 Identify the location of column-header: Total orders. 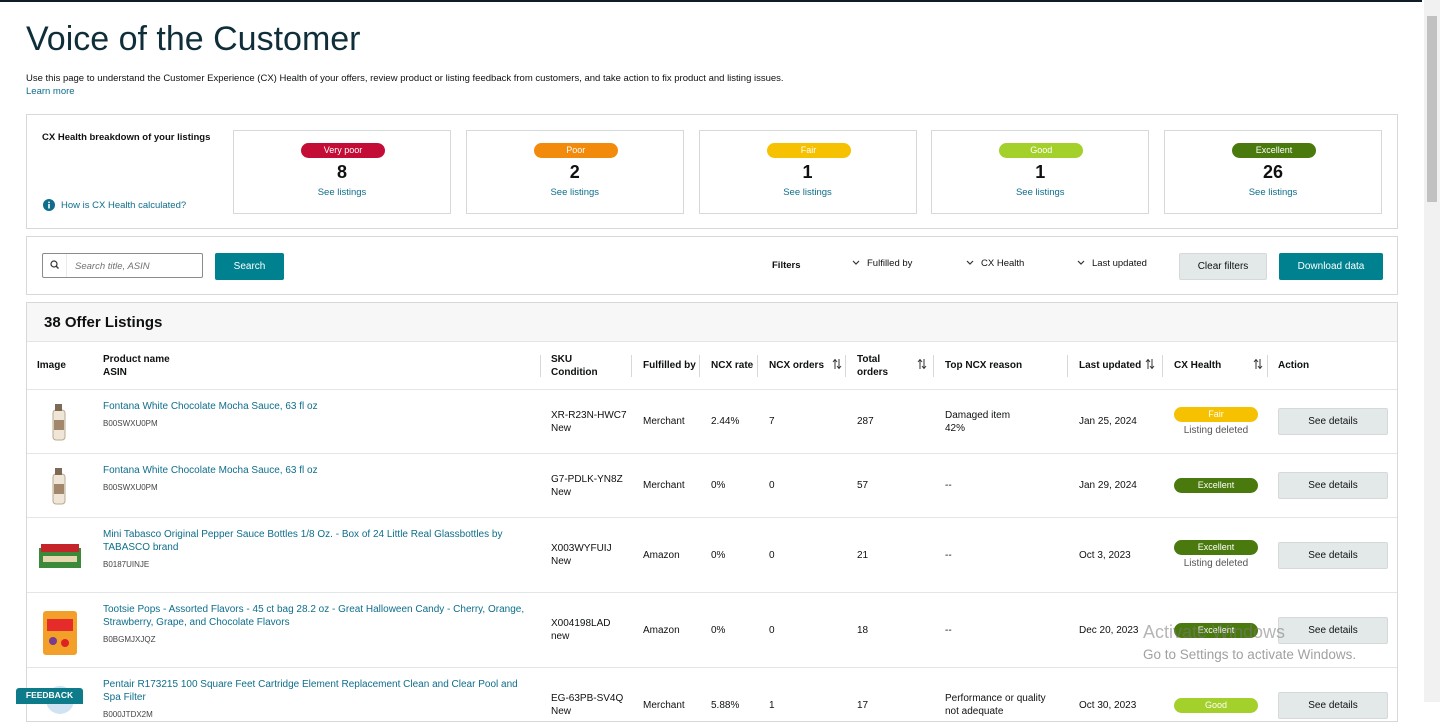
(887, 365).